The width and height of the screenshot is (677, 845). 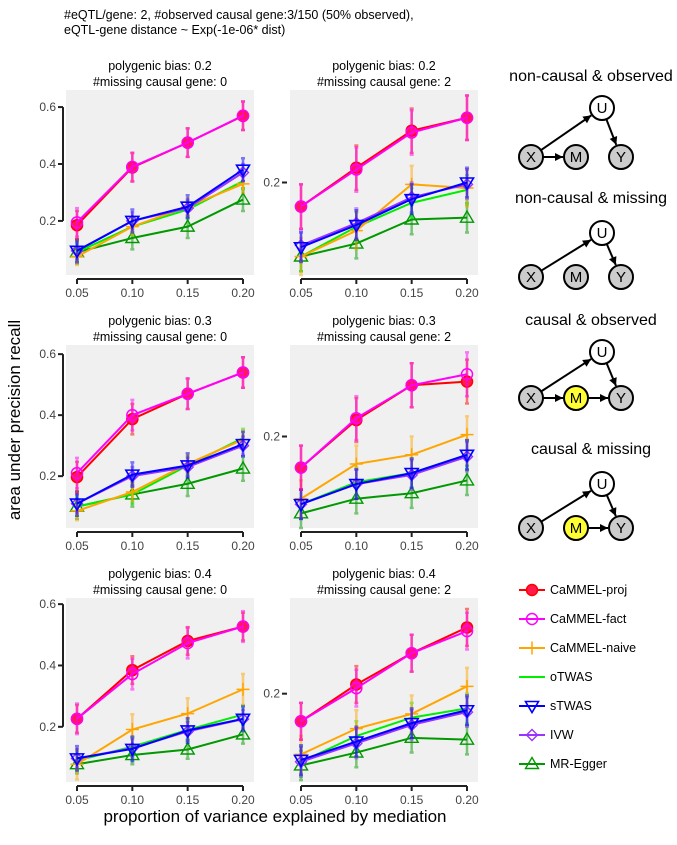 What do you see at coordinates (576, 506) in the screenshot?
I see `dag-4: X M Y U` at bounding box center [576, 506].